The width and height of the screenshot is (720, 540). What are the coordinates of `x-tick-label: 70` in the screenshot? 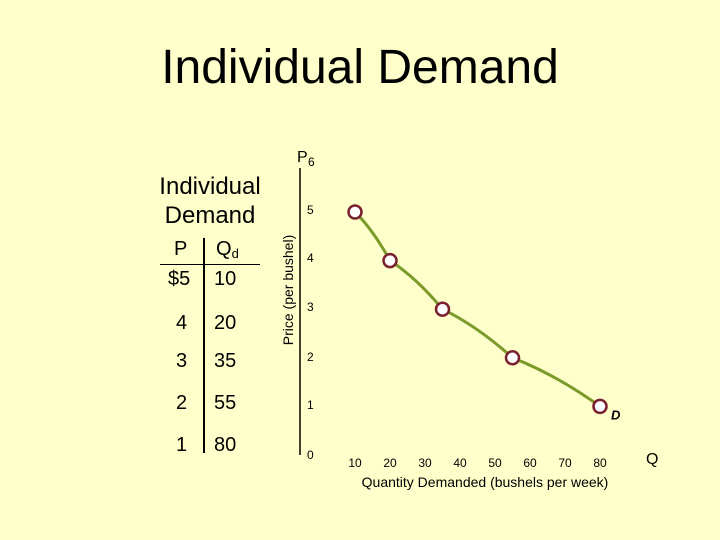 It's located at (565, 463).